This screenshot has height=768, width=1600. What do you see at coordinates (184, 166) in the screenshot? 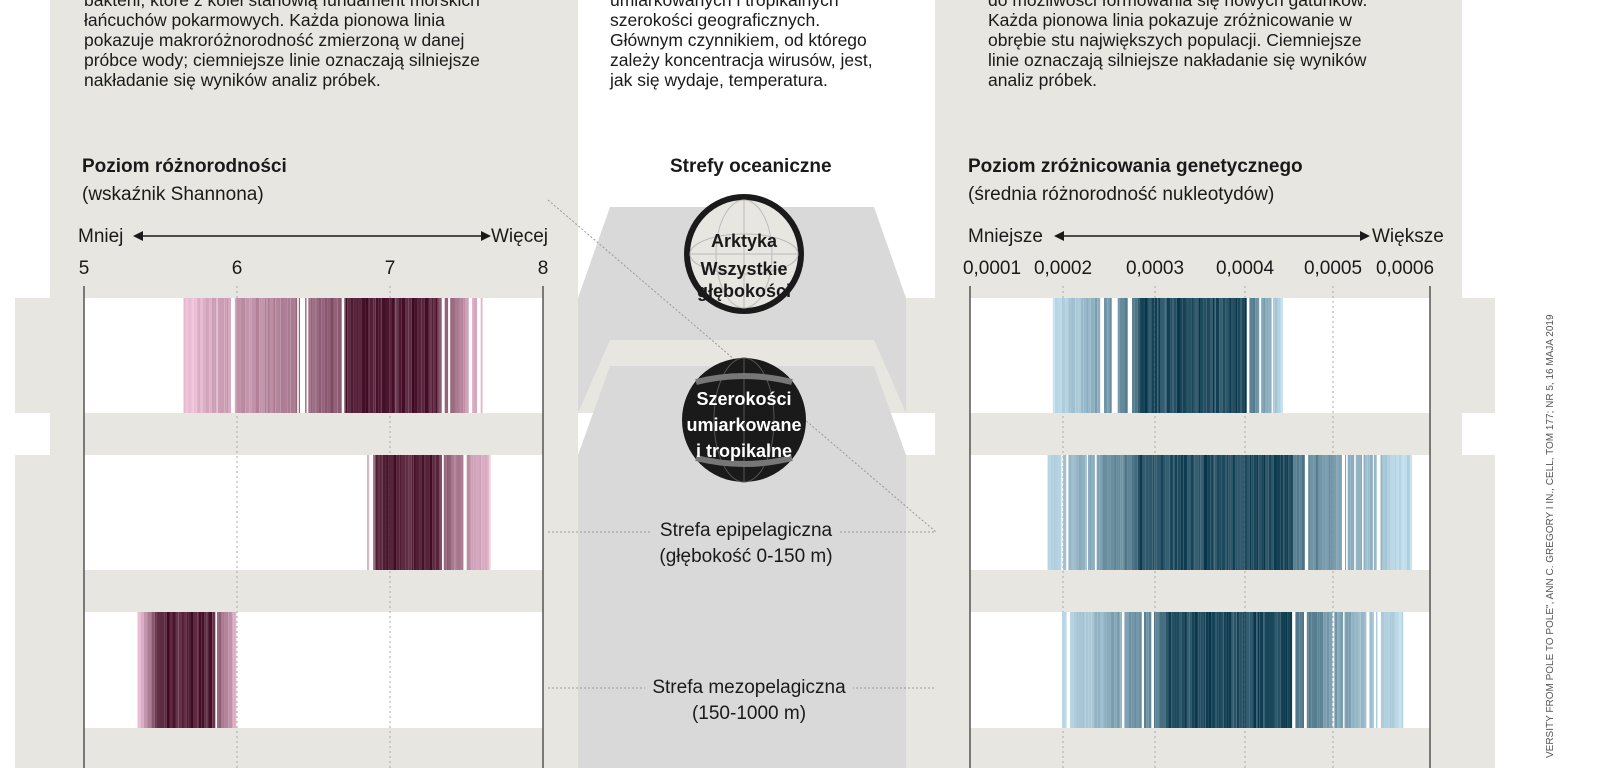
I see `left-chart-title: Poziom różnorodności` at bounding box center [184, 166].